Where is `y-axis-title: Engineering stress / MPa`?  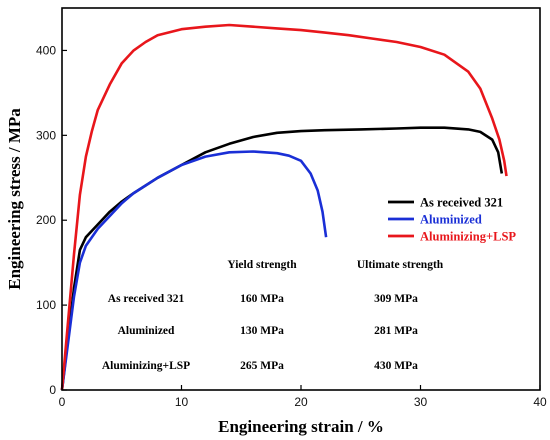 y-axis-title: Engineering stress / MPa is located at coordinates (14, 199).